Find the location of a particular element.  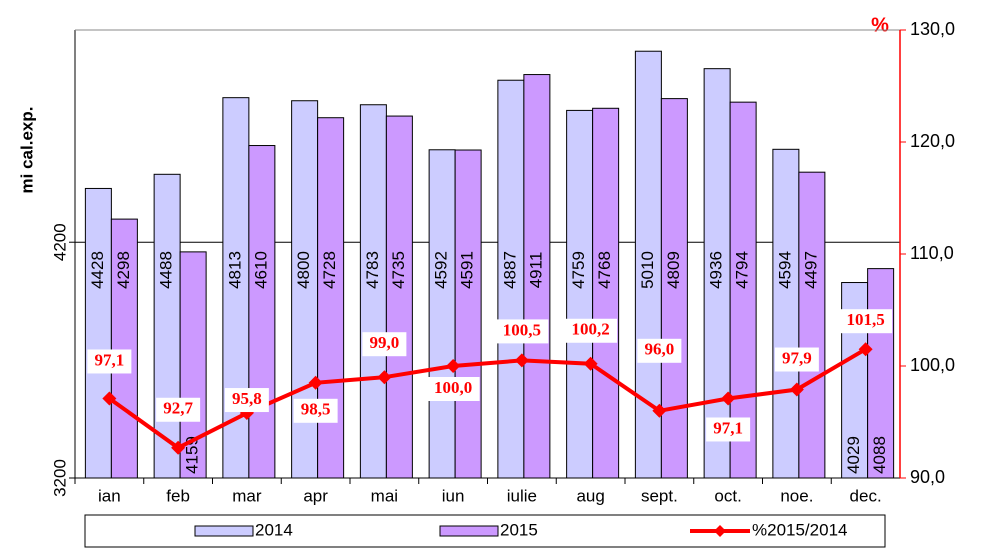

line-value-label: 97,9 is located at coordinates (797, 357).